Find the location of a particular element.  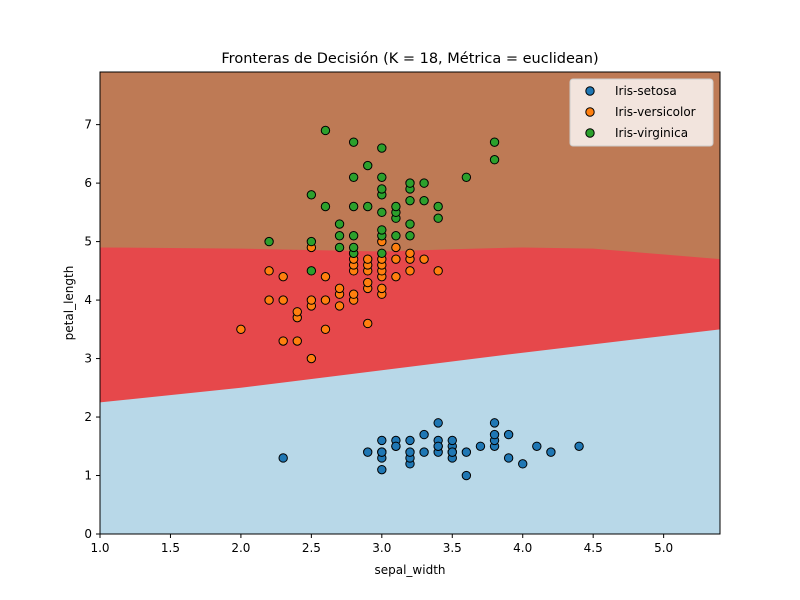

legend: Iris-setosa Iris-versicolor Iris-virginica is located at coordinates (641, 112).